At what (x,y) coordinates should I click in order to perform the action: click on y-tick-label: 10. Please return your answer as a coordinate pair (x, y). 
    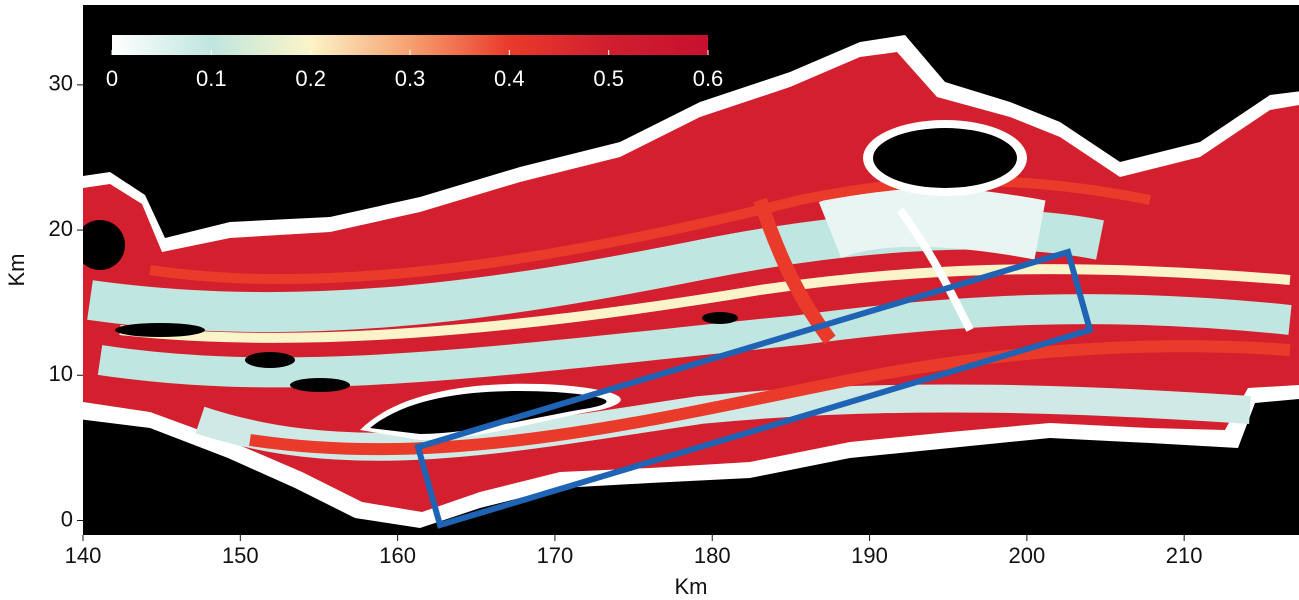
    Looking at the image, I should click on (61, 373).